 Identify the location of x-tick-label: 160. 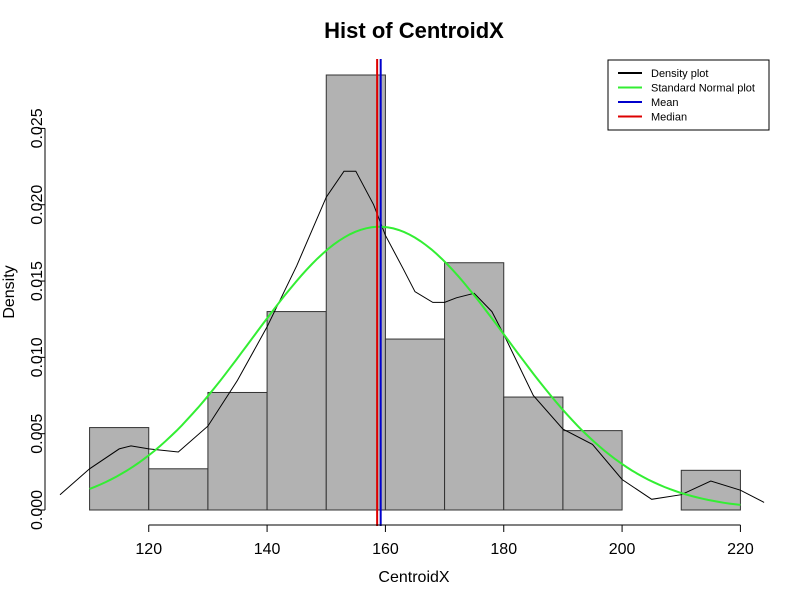
(385, 549).